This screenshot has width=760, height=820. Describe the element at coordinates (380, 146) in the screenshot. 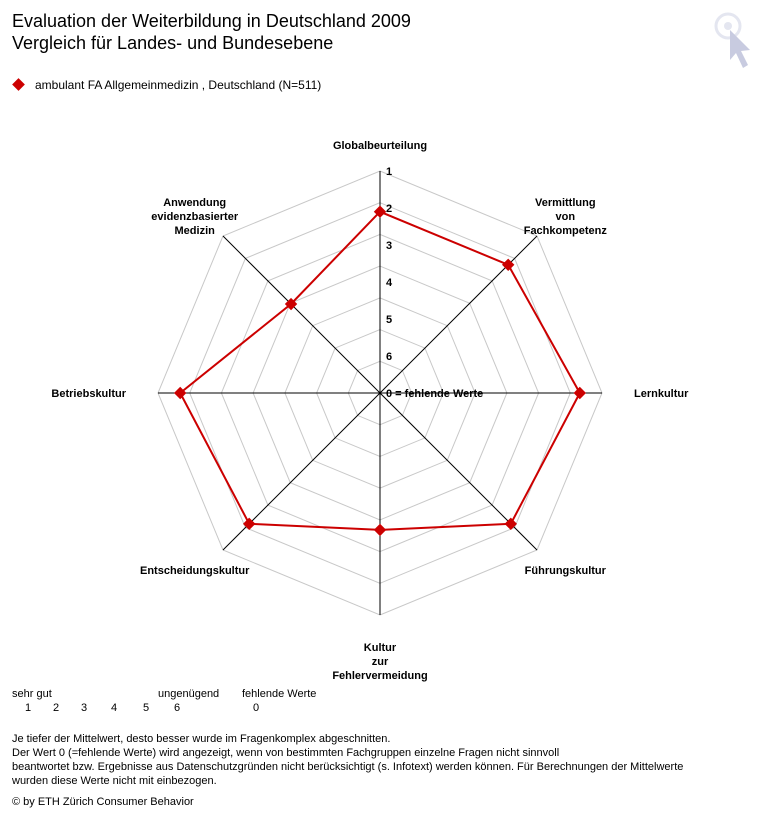

I see `axis-label: Globalbeurteilung` at that location.